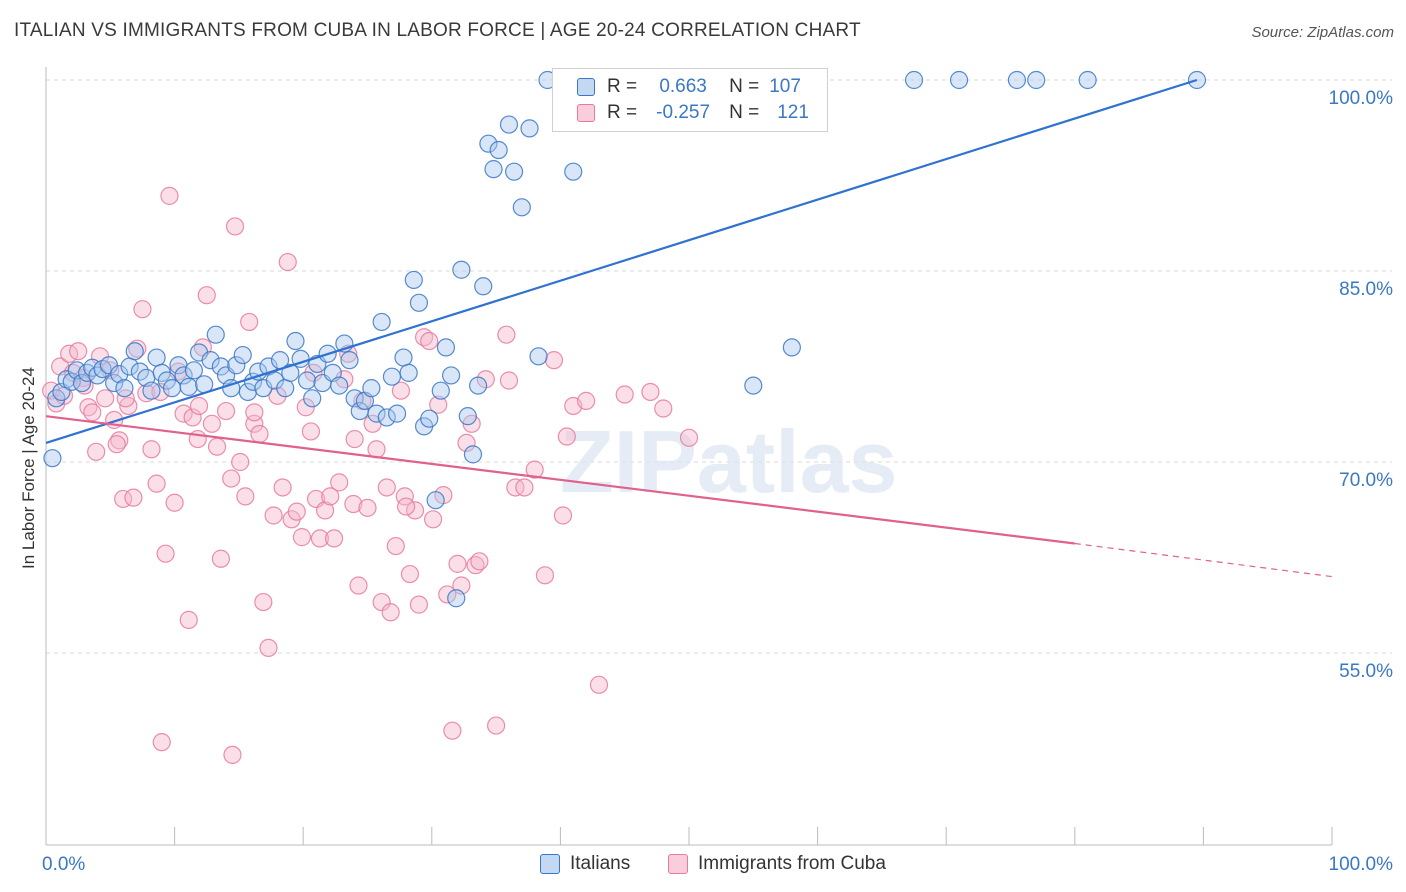  I want to click on legend-item-cuba: Immigrants from Cuba, so click(777, 864).